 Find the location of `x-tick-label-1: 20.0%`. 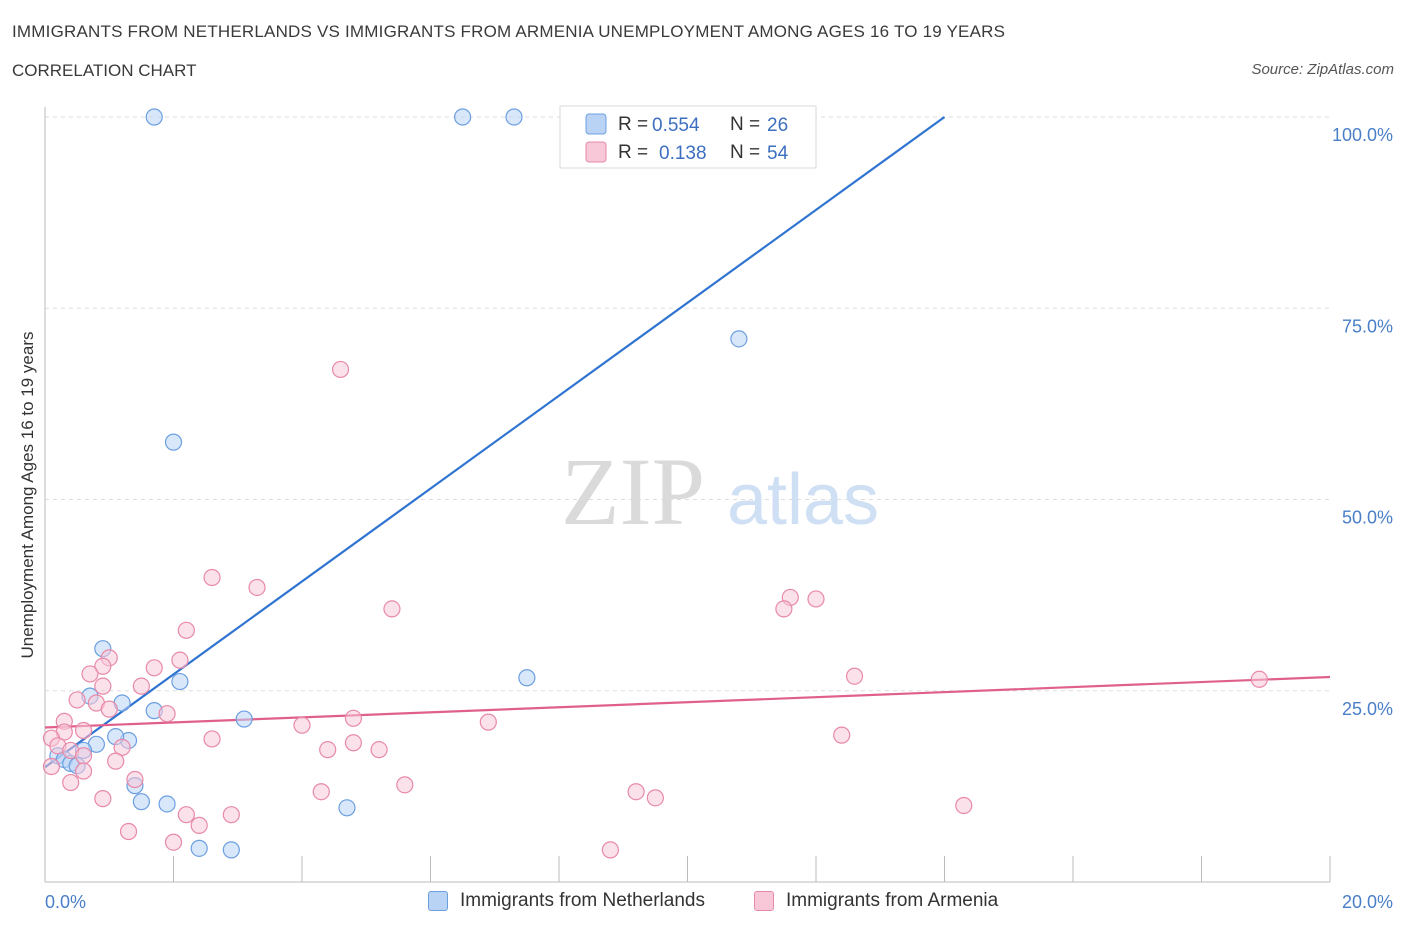

x-tick-label-1: 20.0% is located at coordinates (1367, 902).